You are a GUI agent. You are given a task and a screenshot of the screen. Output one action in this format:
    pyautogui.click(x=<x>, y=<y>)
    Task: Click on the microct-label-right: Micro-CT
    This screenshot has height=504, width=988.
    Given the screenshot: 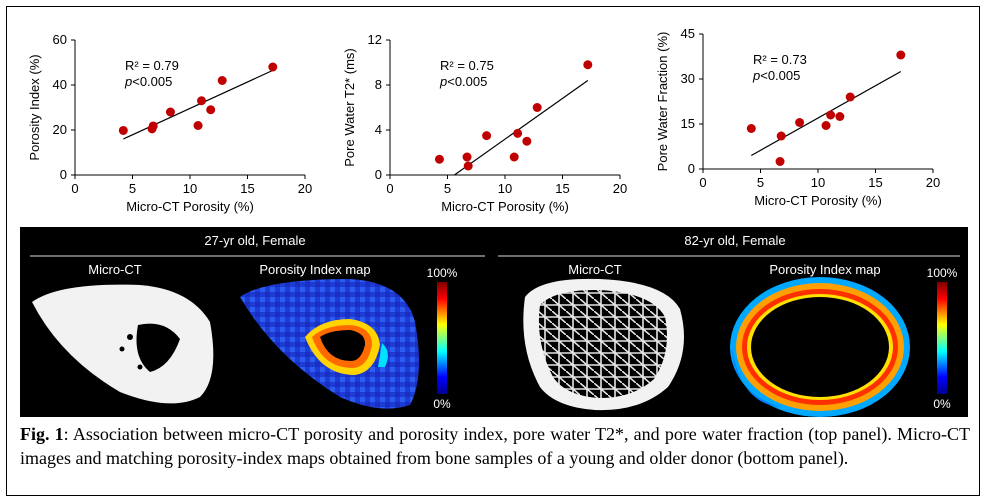 What is the action you would take?
    pyautogui.click(x=594, y=269)
    